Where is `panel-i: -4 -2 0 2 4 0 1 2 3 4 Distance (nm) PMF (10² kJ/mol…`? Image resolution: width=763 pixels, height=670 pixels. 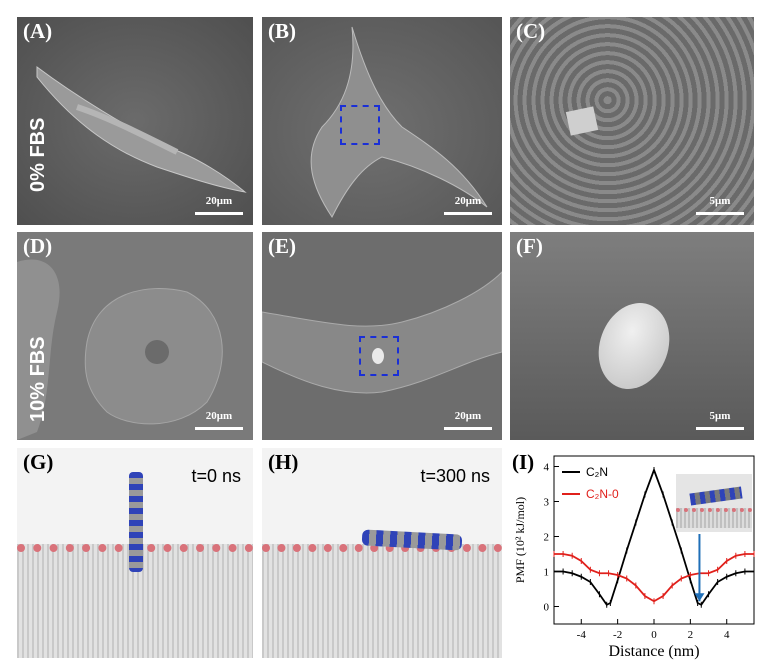 panel-i: -4 -2 0 2 4 0 1 2 3 4 Distance (nm) PMF (10² kJ/mol… is located at coordinates (635, 558).